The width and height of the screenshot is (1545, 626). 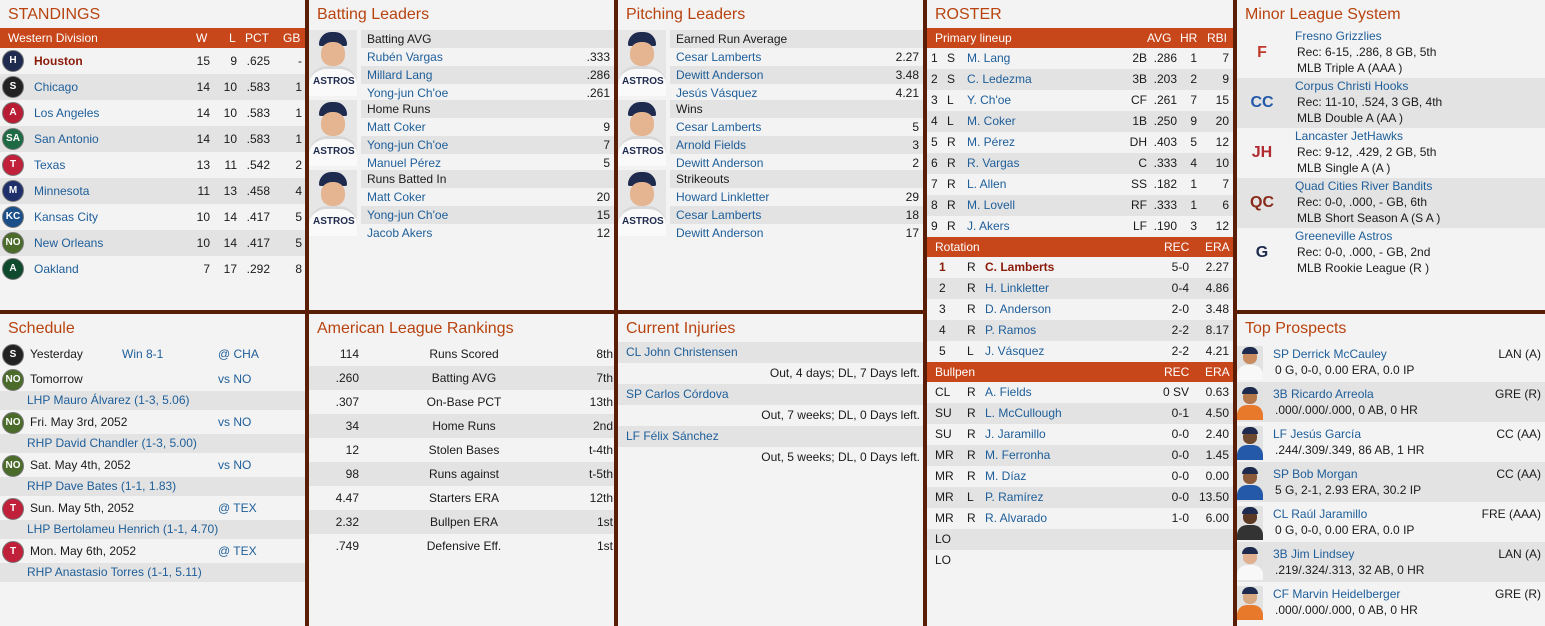 What do you see at coordinates (989, 100) in the screenshot?
I see `player-name: Y. Ch'oe` at bounding box center [989, 100].